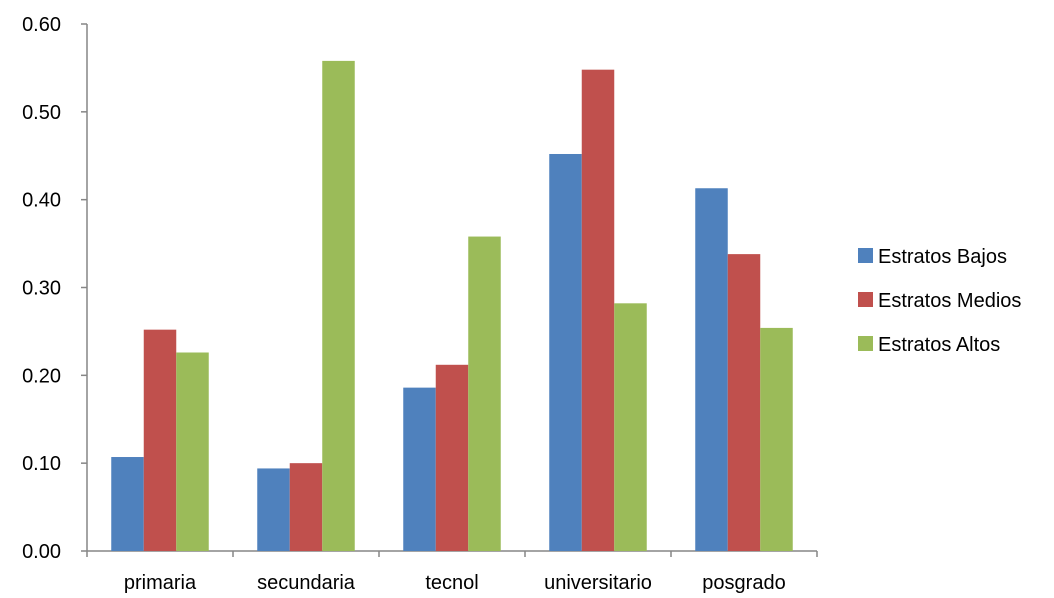  What do you see at coordinates (41, 289) in the screenshot?
I see `y-tick-label: 0.30` at bounding box center [41, 289].